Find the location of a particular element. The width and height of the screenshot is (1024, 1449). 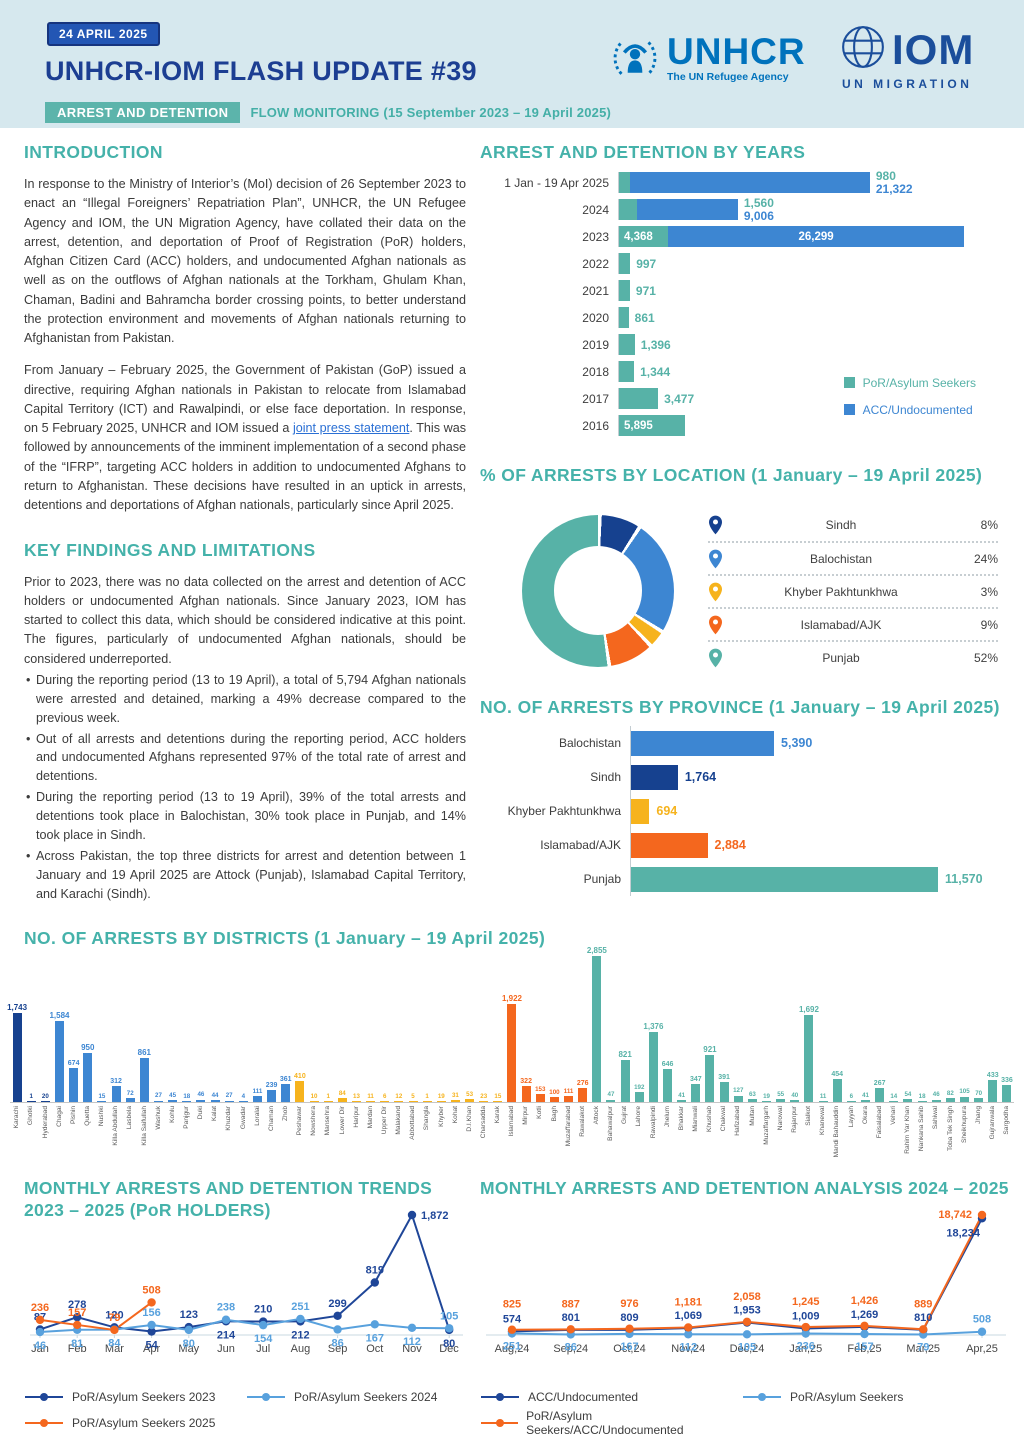

years-axis-label: 2023 is located at coordinates (595, 236).